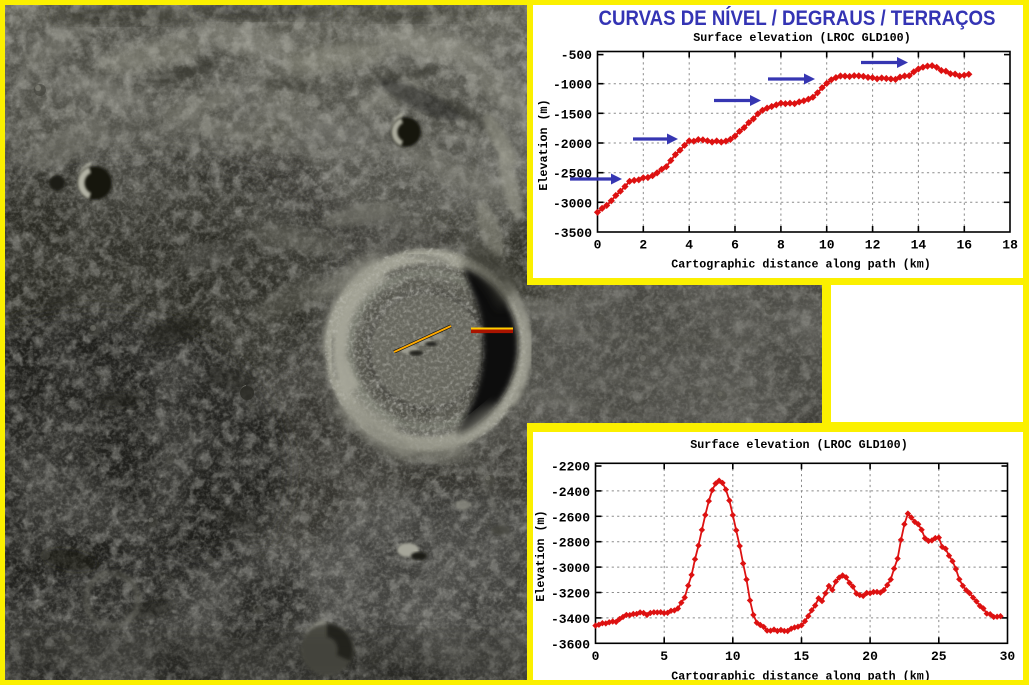 This screenshot has height=685, width=1029. I want to click on svg-text:CURVAS DE NÍVEL / DEGRAUS / TE: CURVAS DE NÍVEL / DEGRAUS / TERRAÇOS, so click(797, 18).